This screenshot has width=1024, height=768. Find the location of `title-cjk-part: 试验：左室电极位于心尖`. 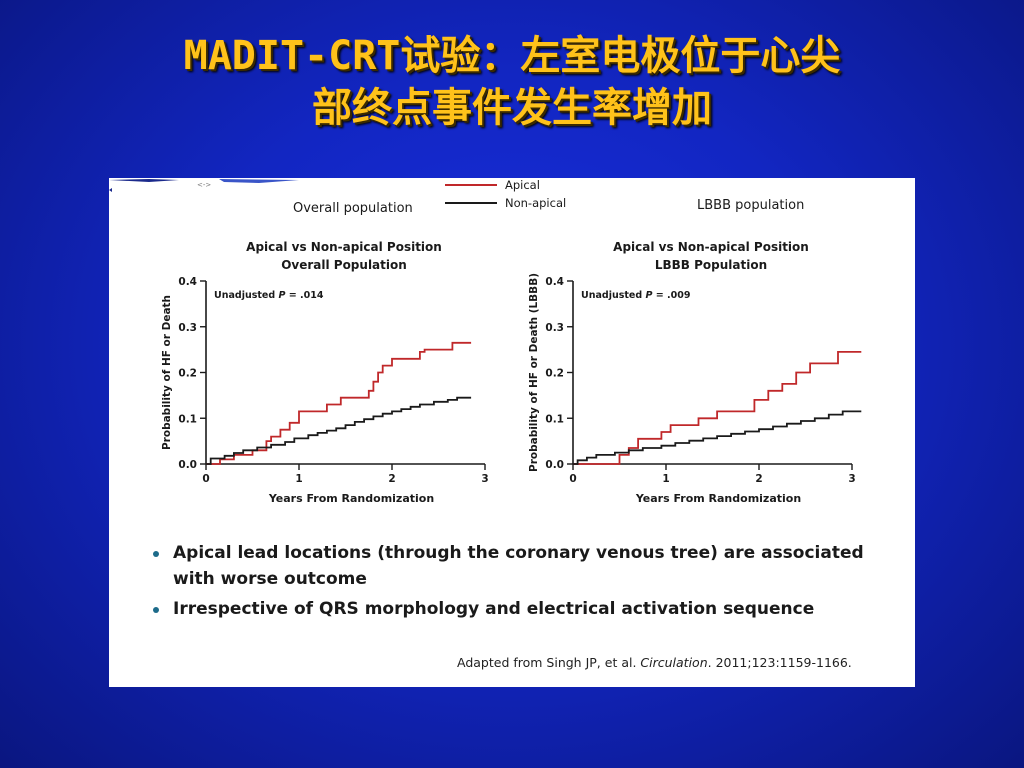

title-cjk-part: 试验：左室电极位于心尖 is located at coordinates (620, 56).